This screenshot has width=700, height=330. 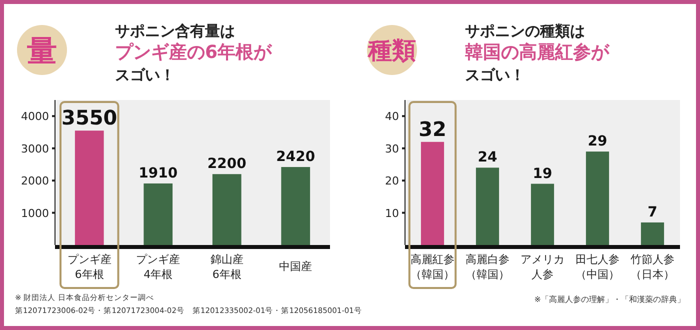 I want to click on y-tick-label: 10, so click(x=392, y=213).